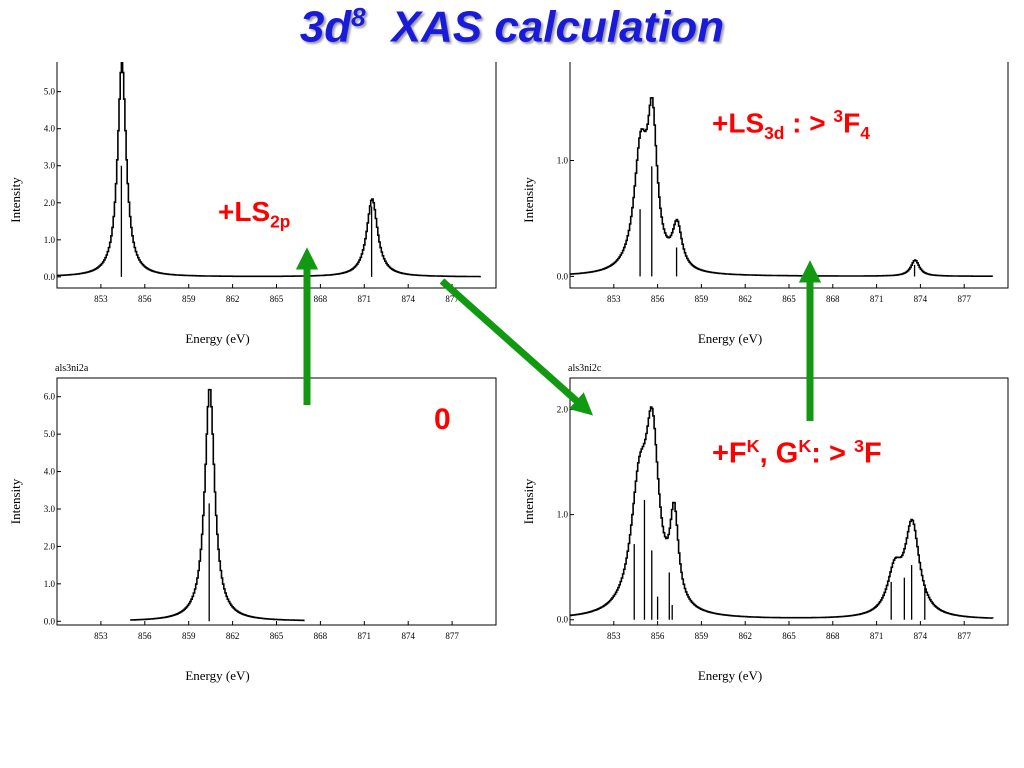 Image resolution: width=1024 pixels, height=768 pixels. What do you see at coordinates (865, 132) in the screenshot?
I see `ls3d-sub2: 4` at bounding box center [865, 132].